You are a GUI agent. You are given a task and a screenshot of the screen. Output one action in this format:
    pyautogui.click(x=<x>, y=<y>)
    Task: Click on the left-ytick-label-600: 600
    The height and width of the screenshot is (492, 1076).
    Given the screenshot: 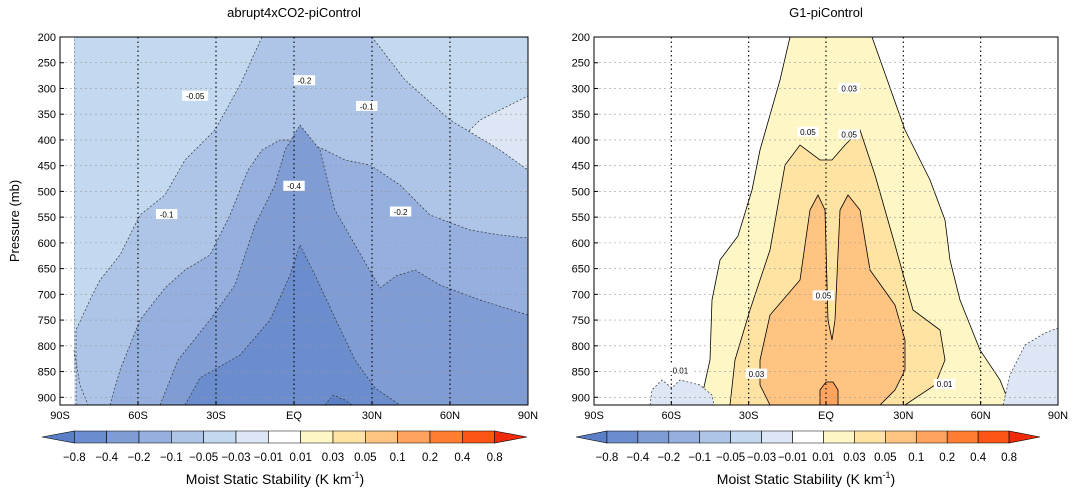 What is the action you would take?
    pyautogui.click(x=47, y=244)
    